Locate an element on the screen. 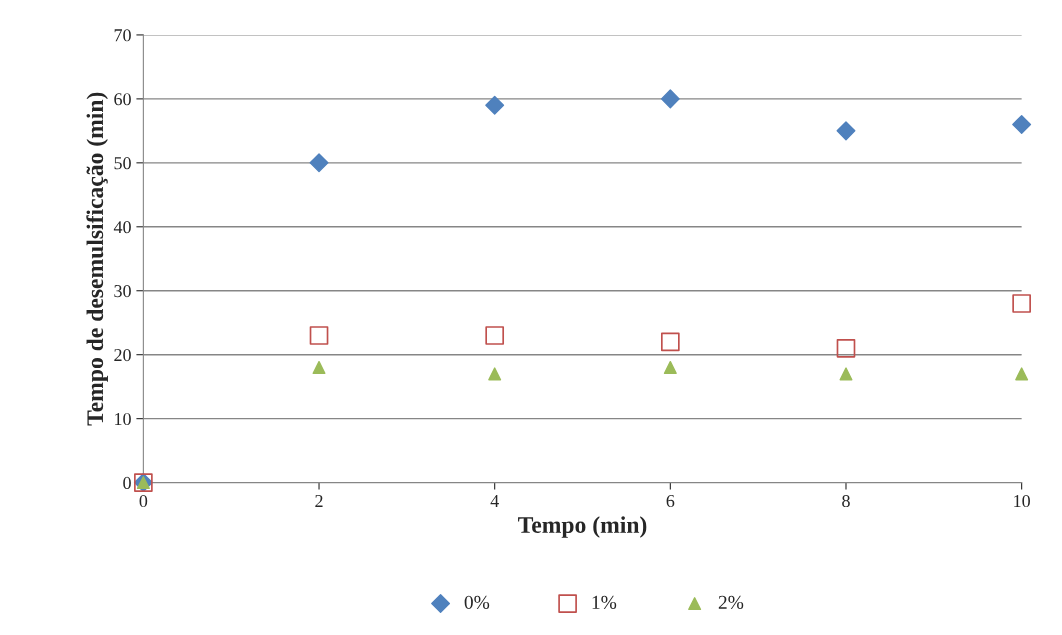  y-tick-label: 70 is located at coordinates (122, 35).